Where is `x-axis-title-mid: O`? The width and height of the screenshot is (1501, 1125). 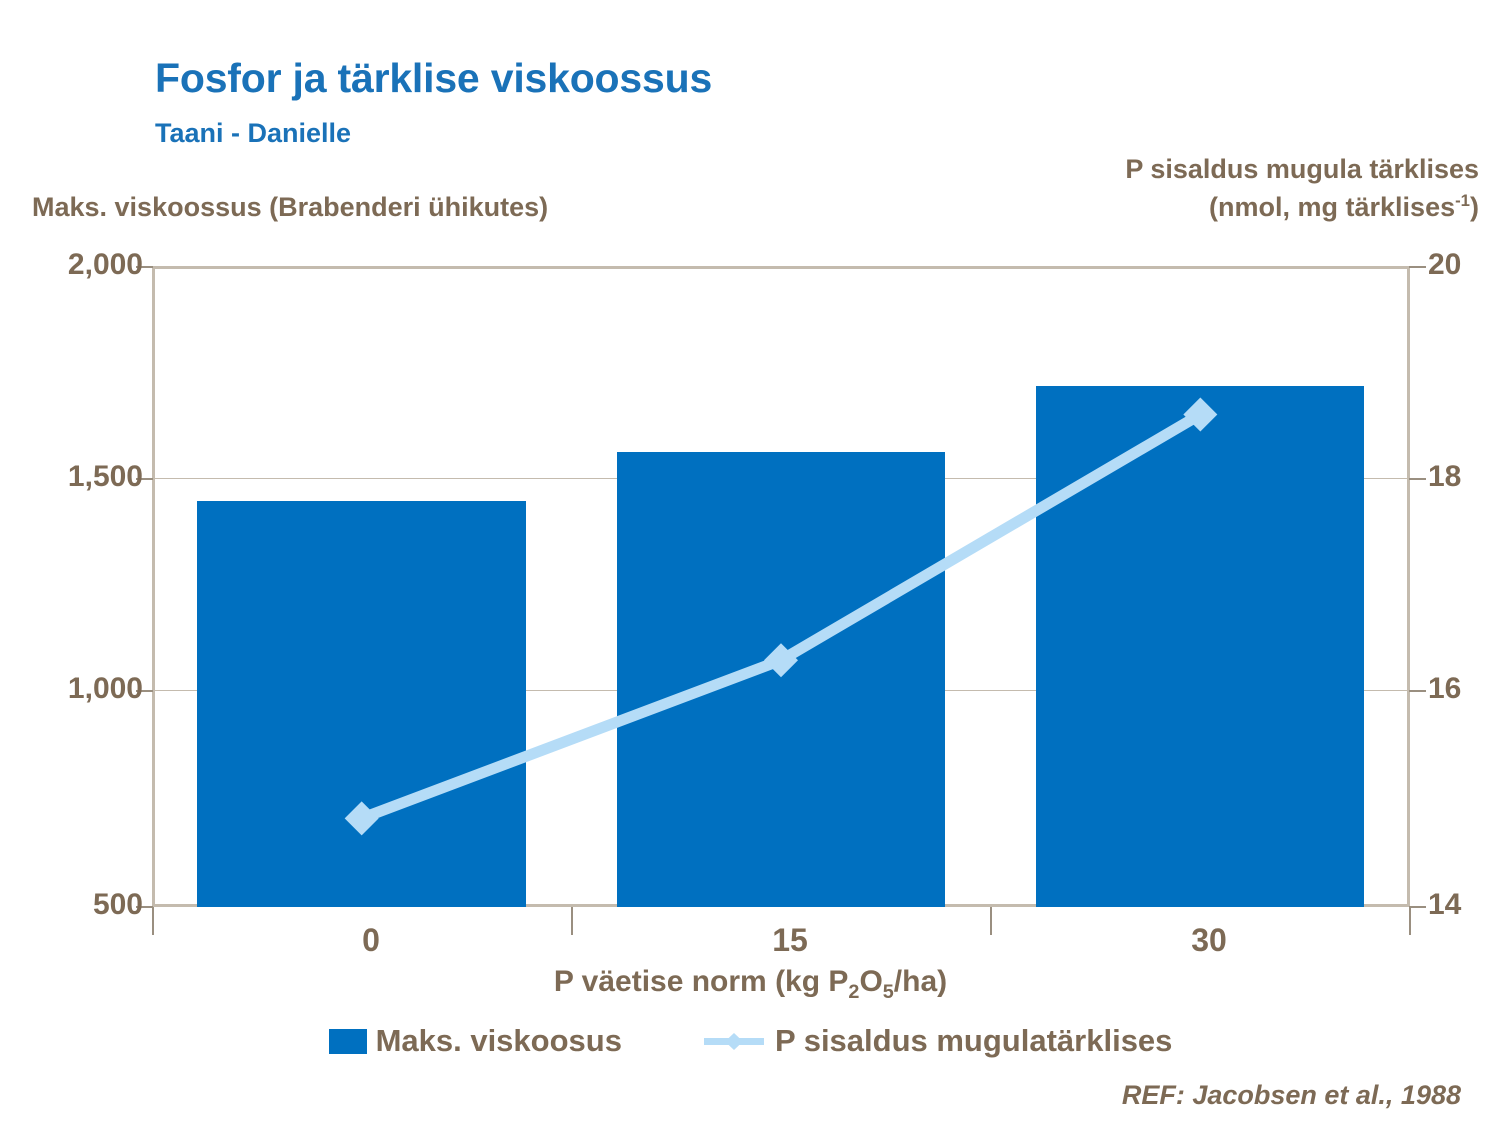 x-axis-title-mid: O is located at coordinates (871, 981).